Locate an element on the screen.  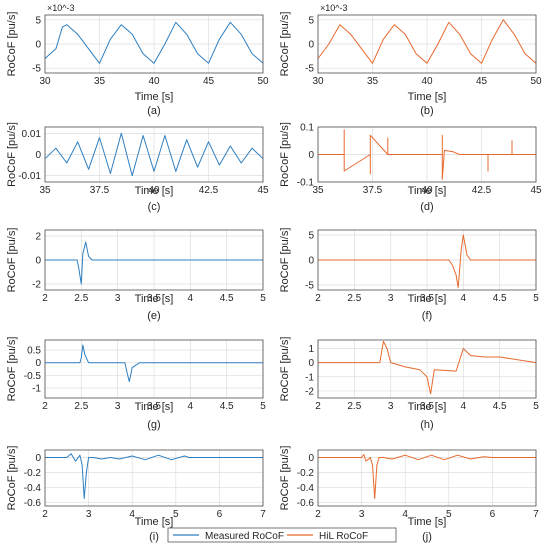
panel-caption: (a) is located at coordinates (153, 111).